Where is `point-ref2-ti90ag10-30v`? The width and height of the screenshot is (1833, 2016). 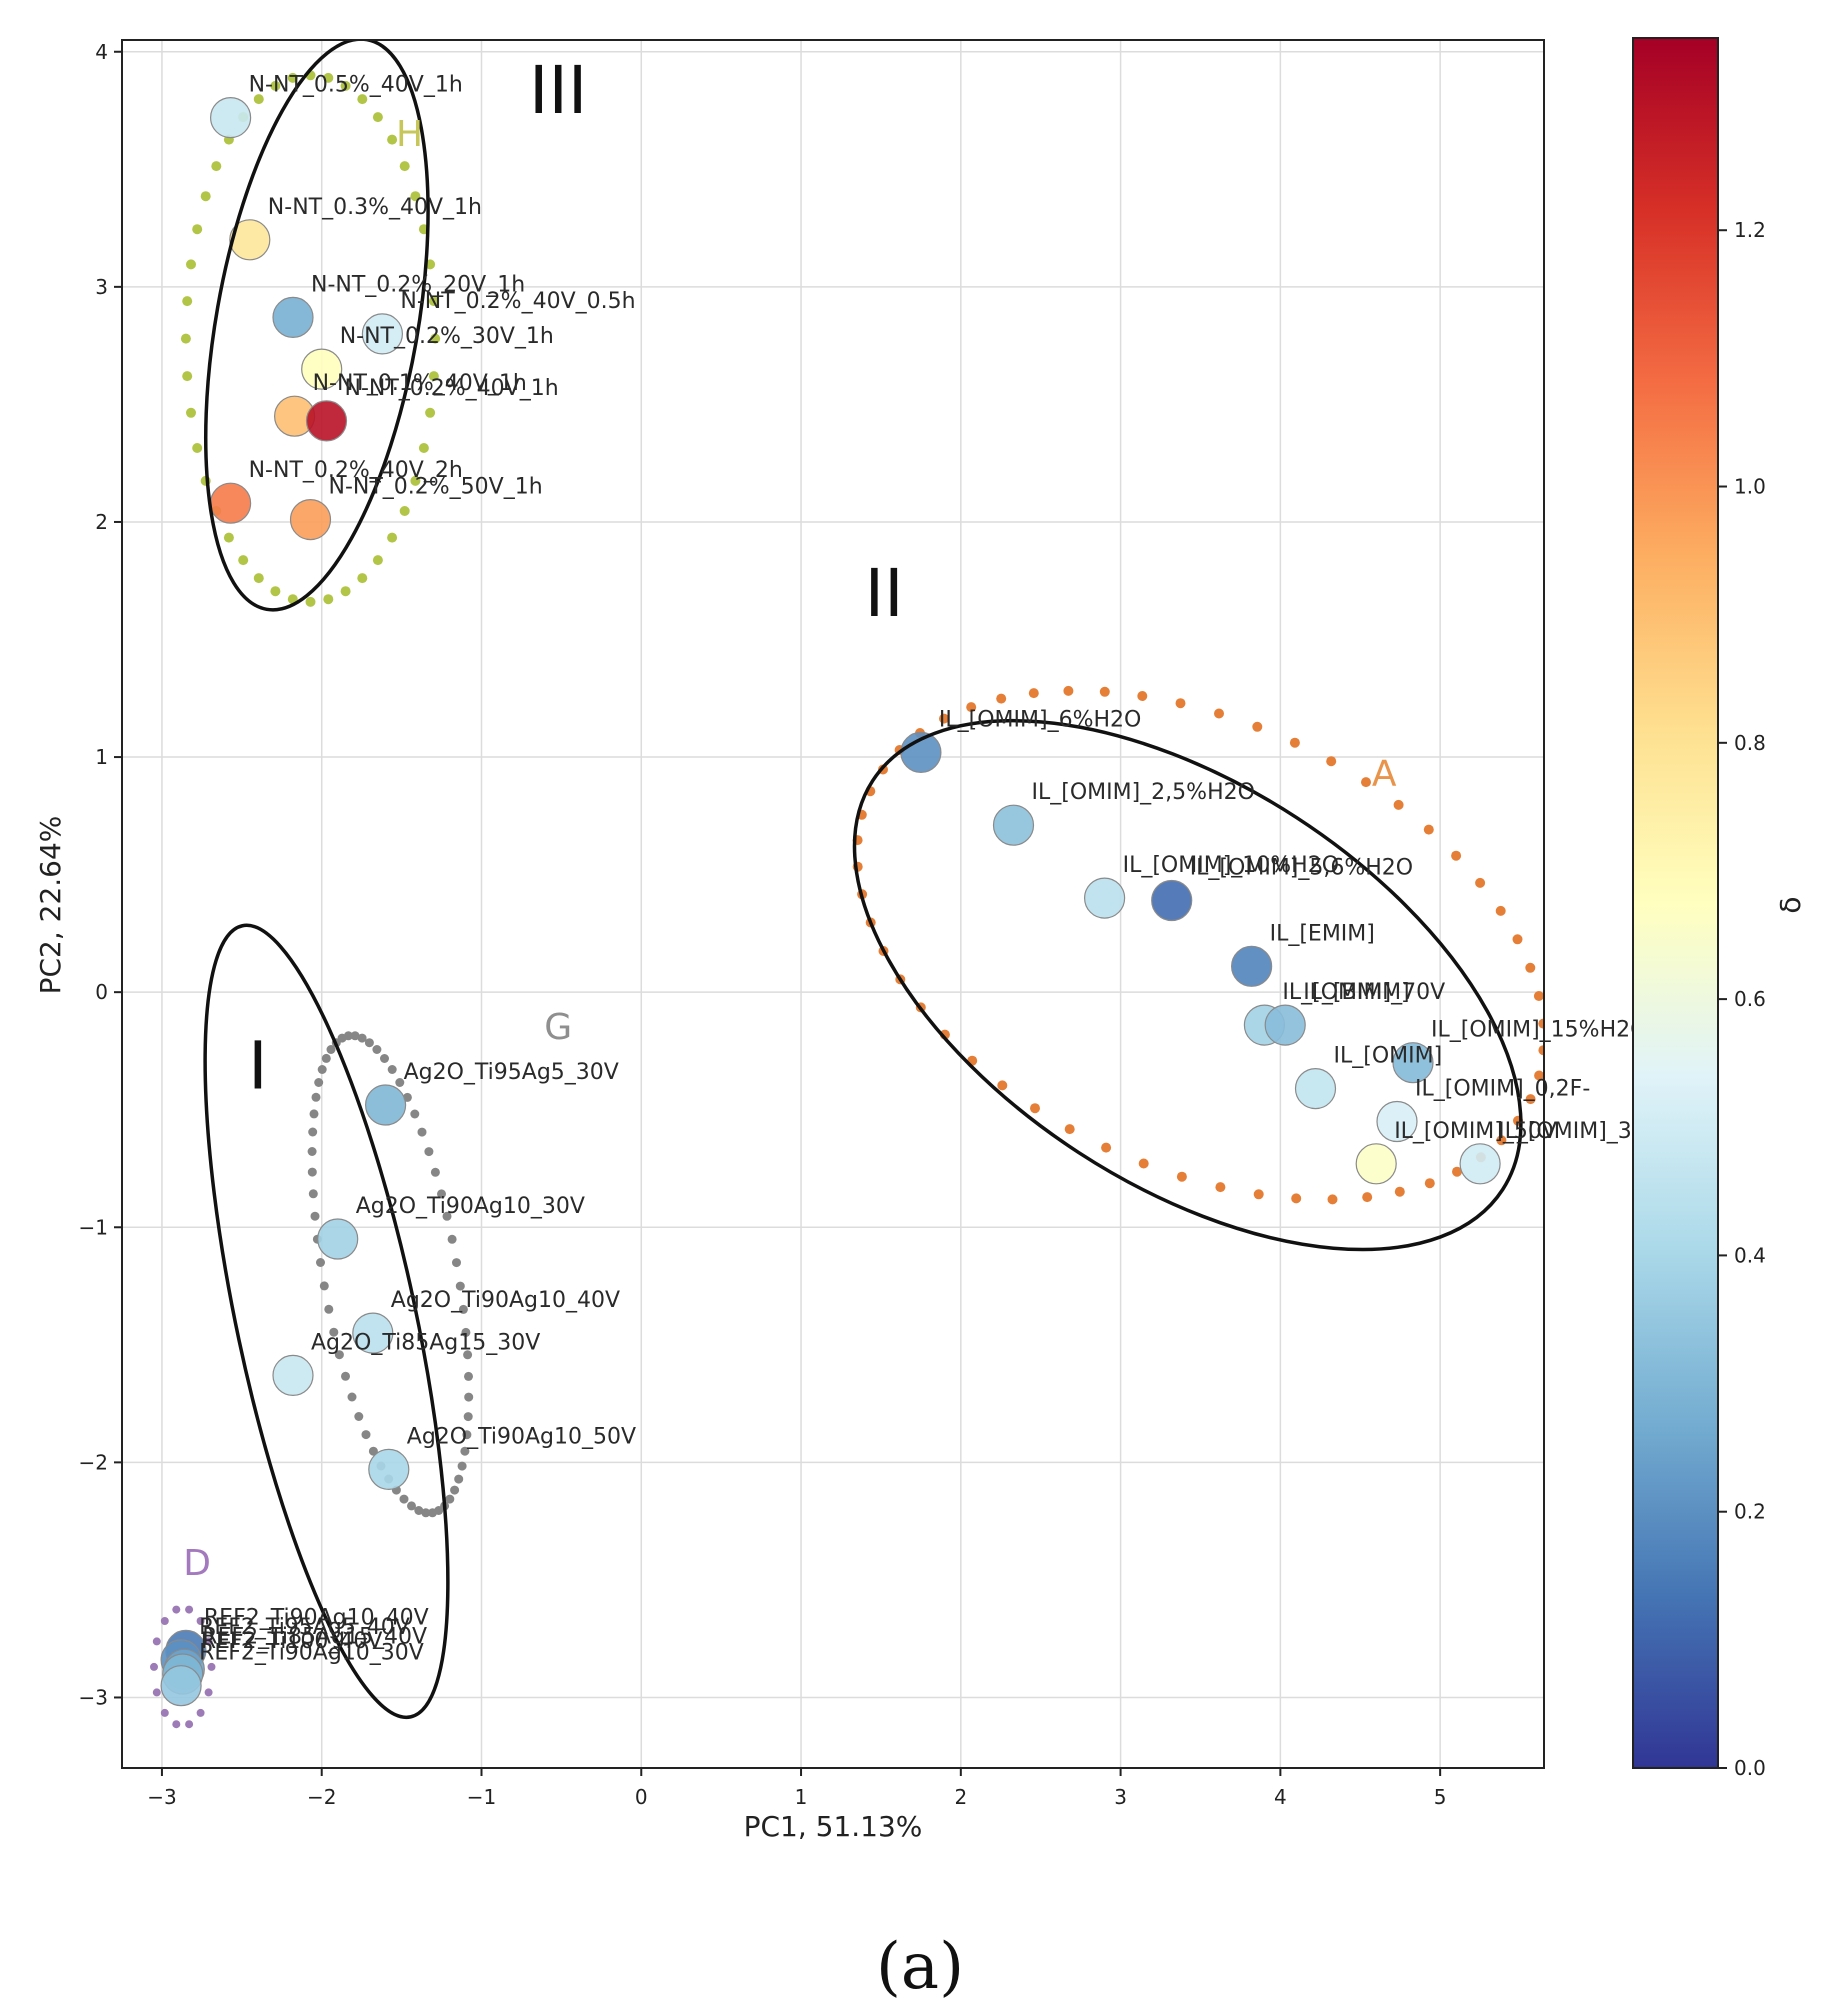
point-ref2-ti90ag10-30v is located at coordinates (181, 1686).